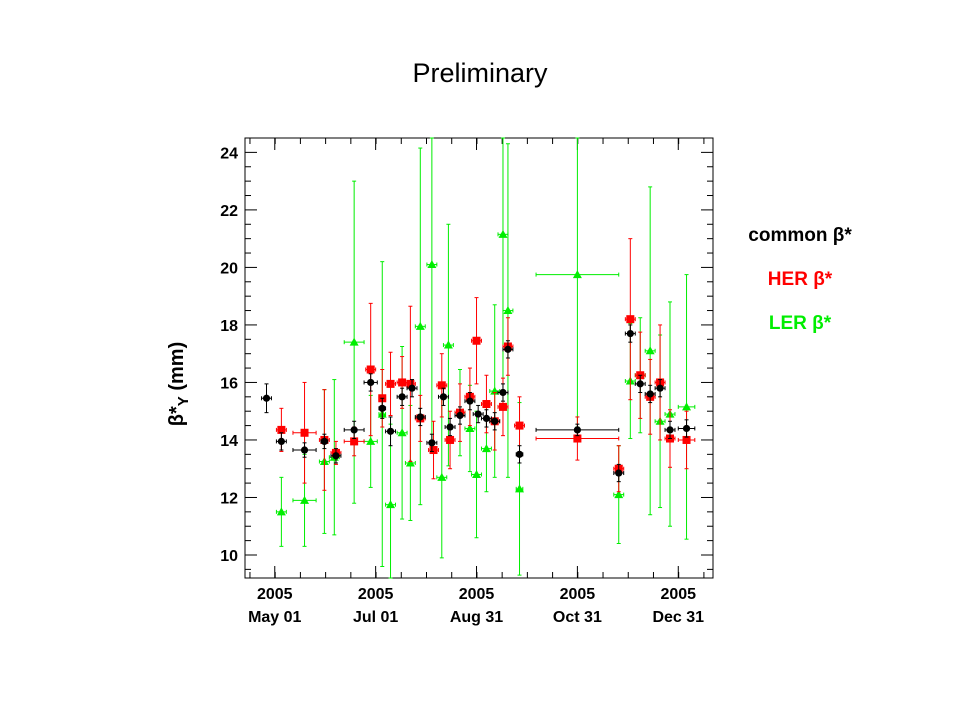  I want to click on y-tick-label: 10, so click(229, 556).